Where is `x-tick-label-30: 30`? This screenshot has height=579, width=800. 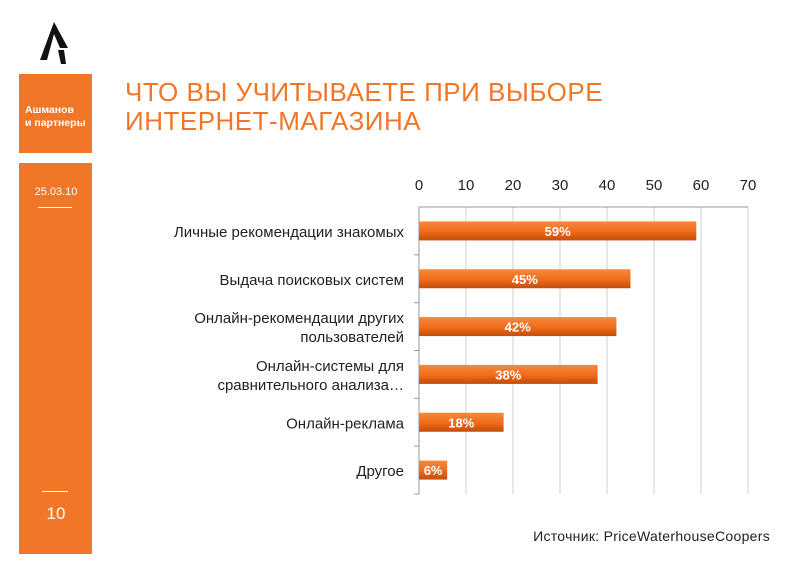 x-tick-label-30: 30 is located at coordinates (560, 185).